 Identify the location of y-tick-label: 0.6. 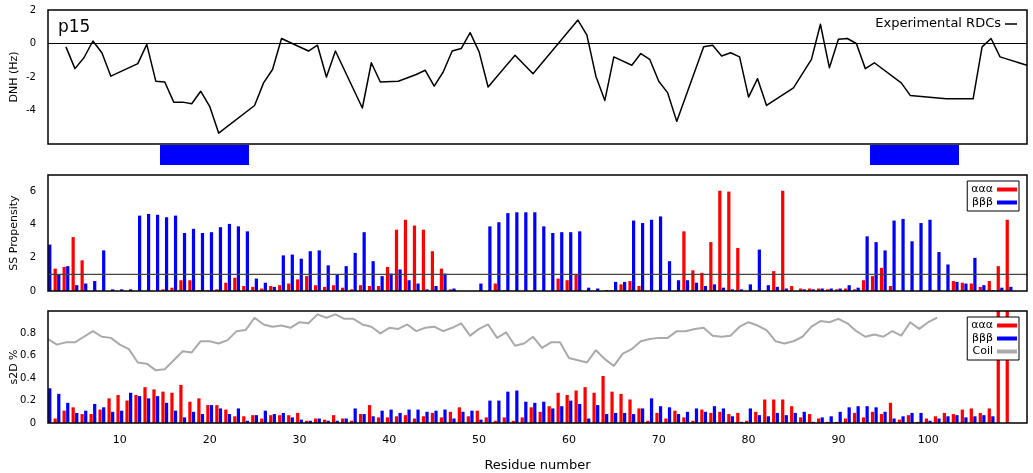
(28, 355).